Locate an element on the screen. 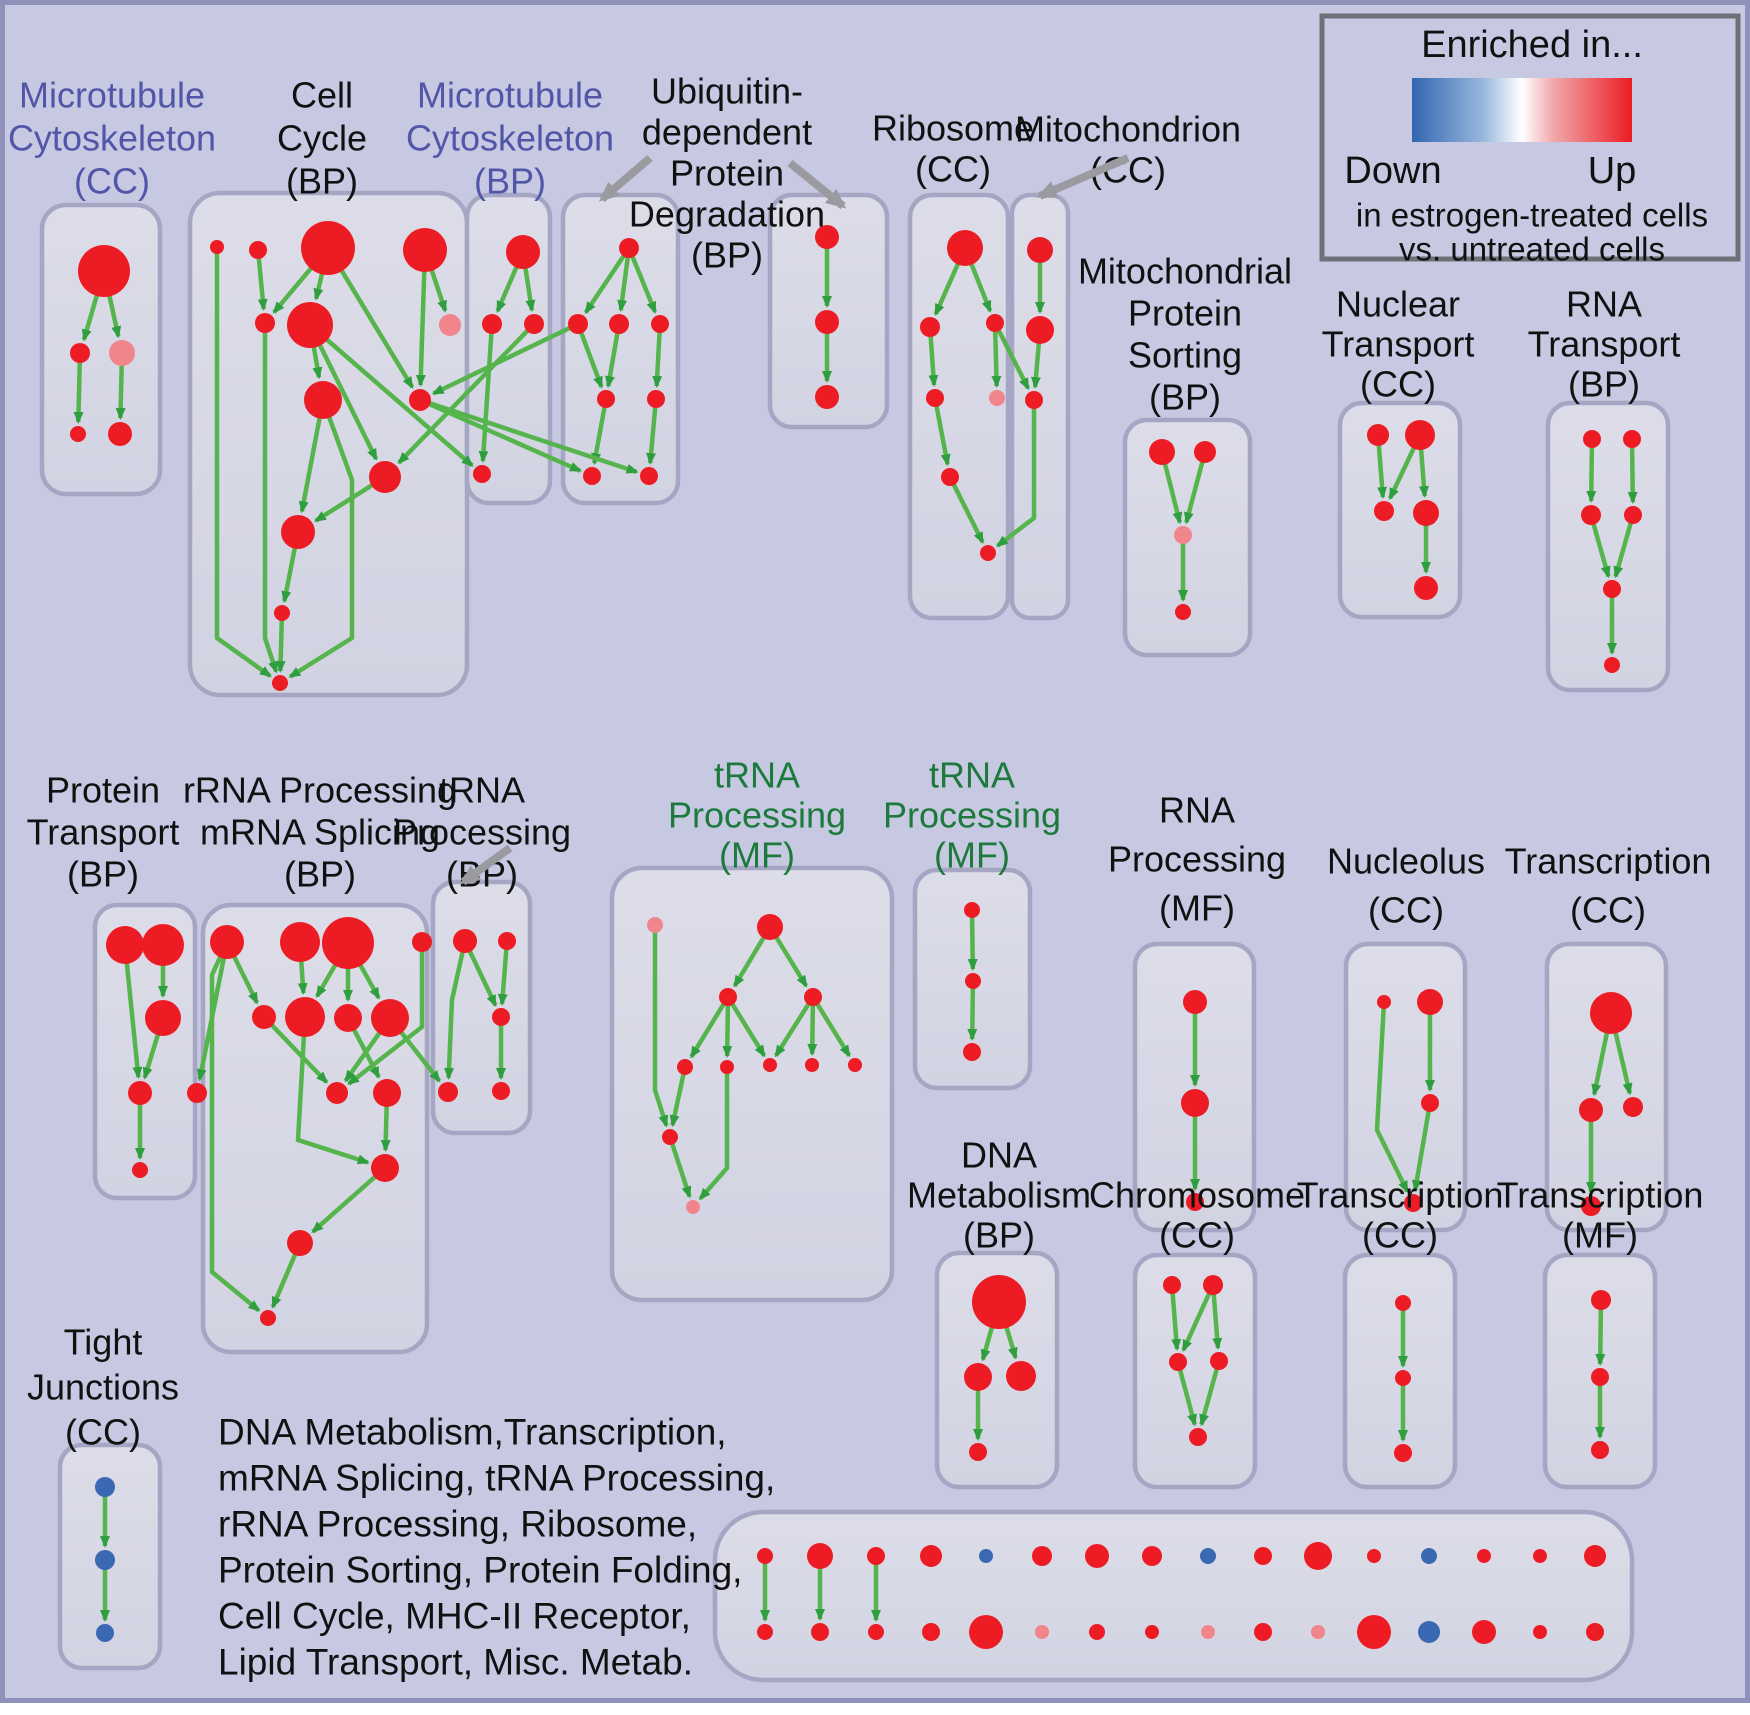 The height and width of the screenshot is (1715, 1750). cluster-label: Cycle is located at coordinates (322, 138).